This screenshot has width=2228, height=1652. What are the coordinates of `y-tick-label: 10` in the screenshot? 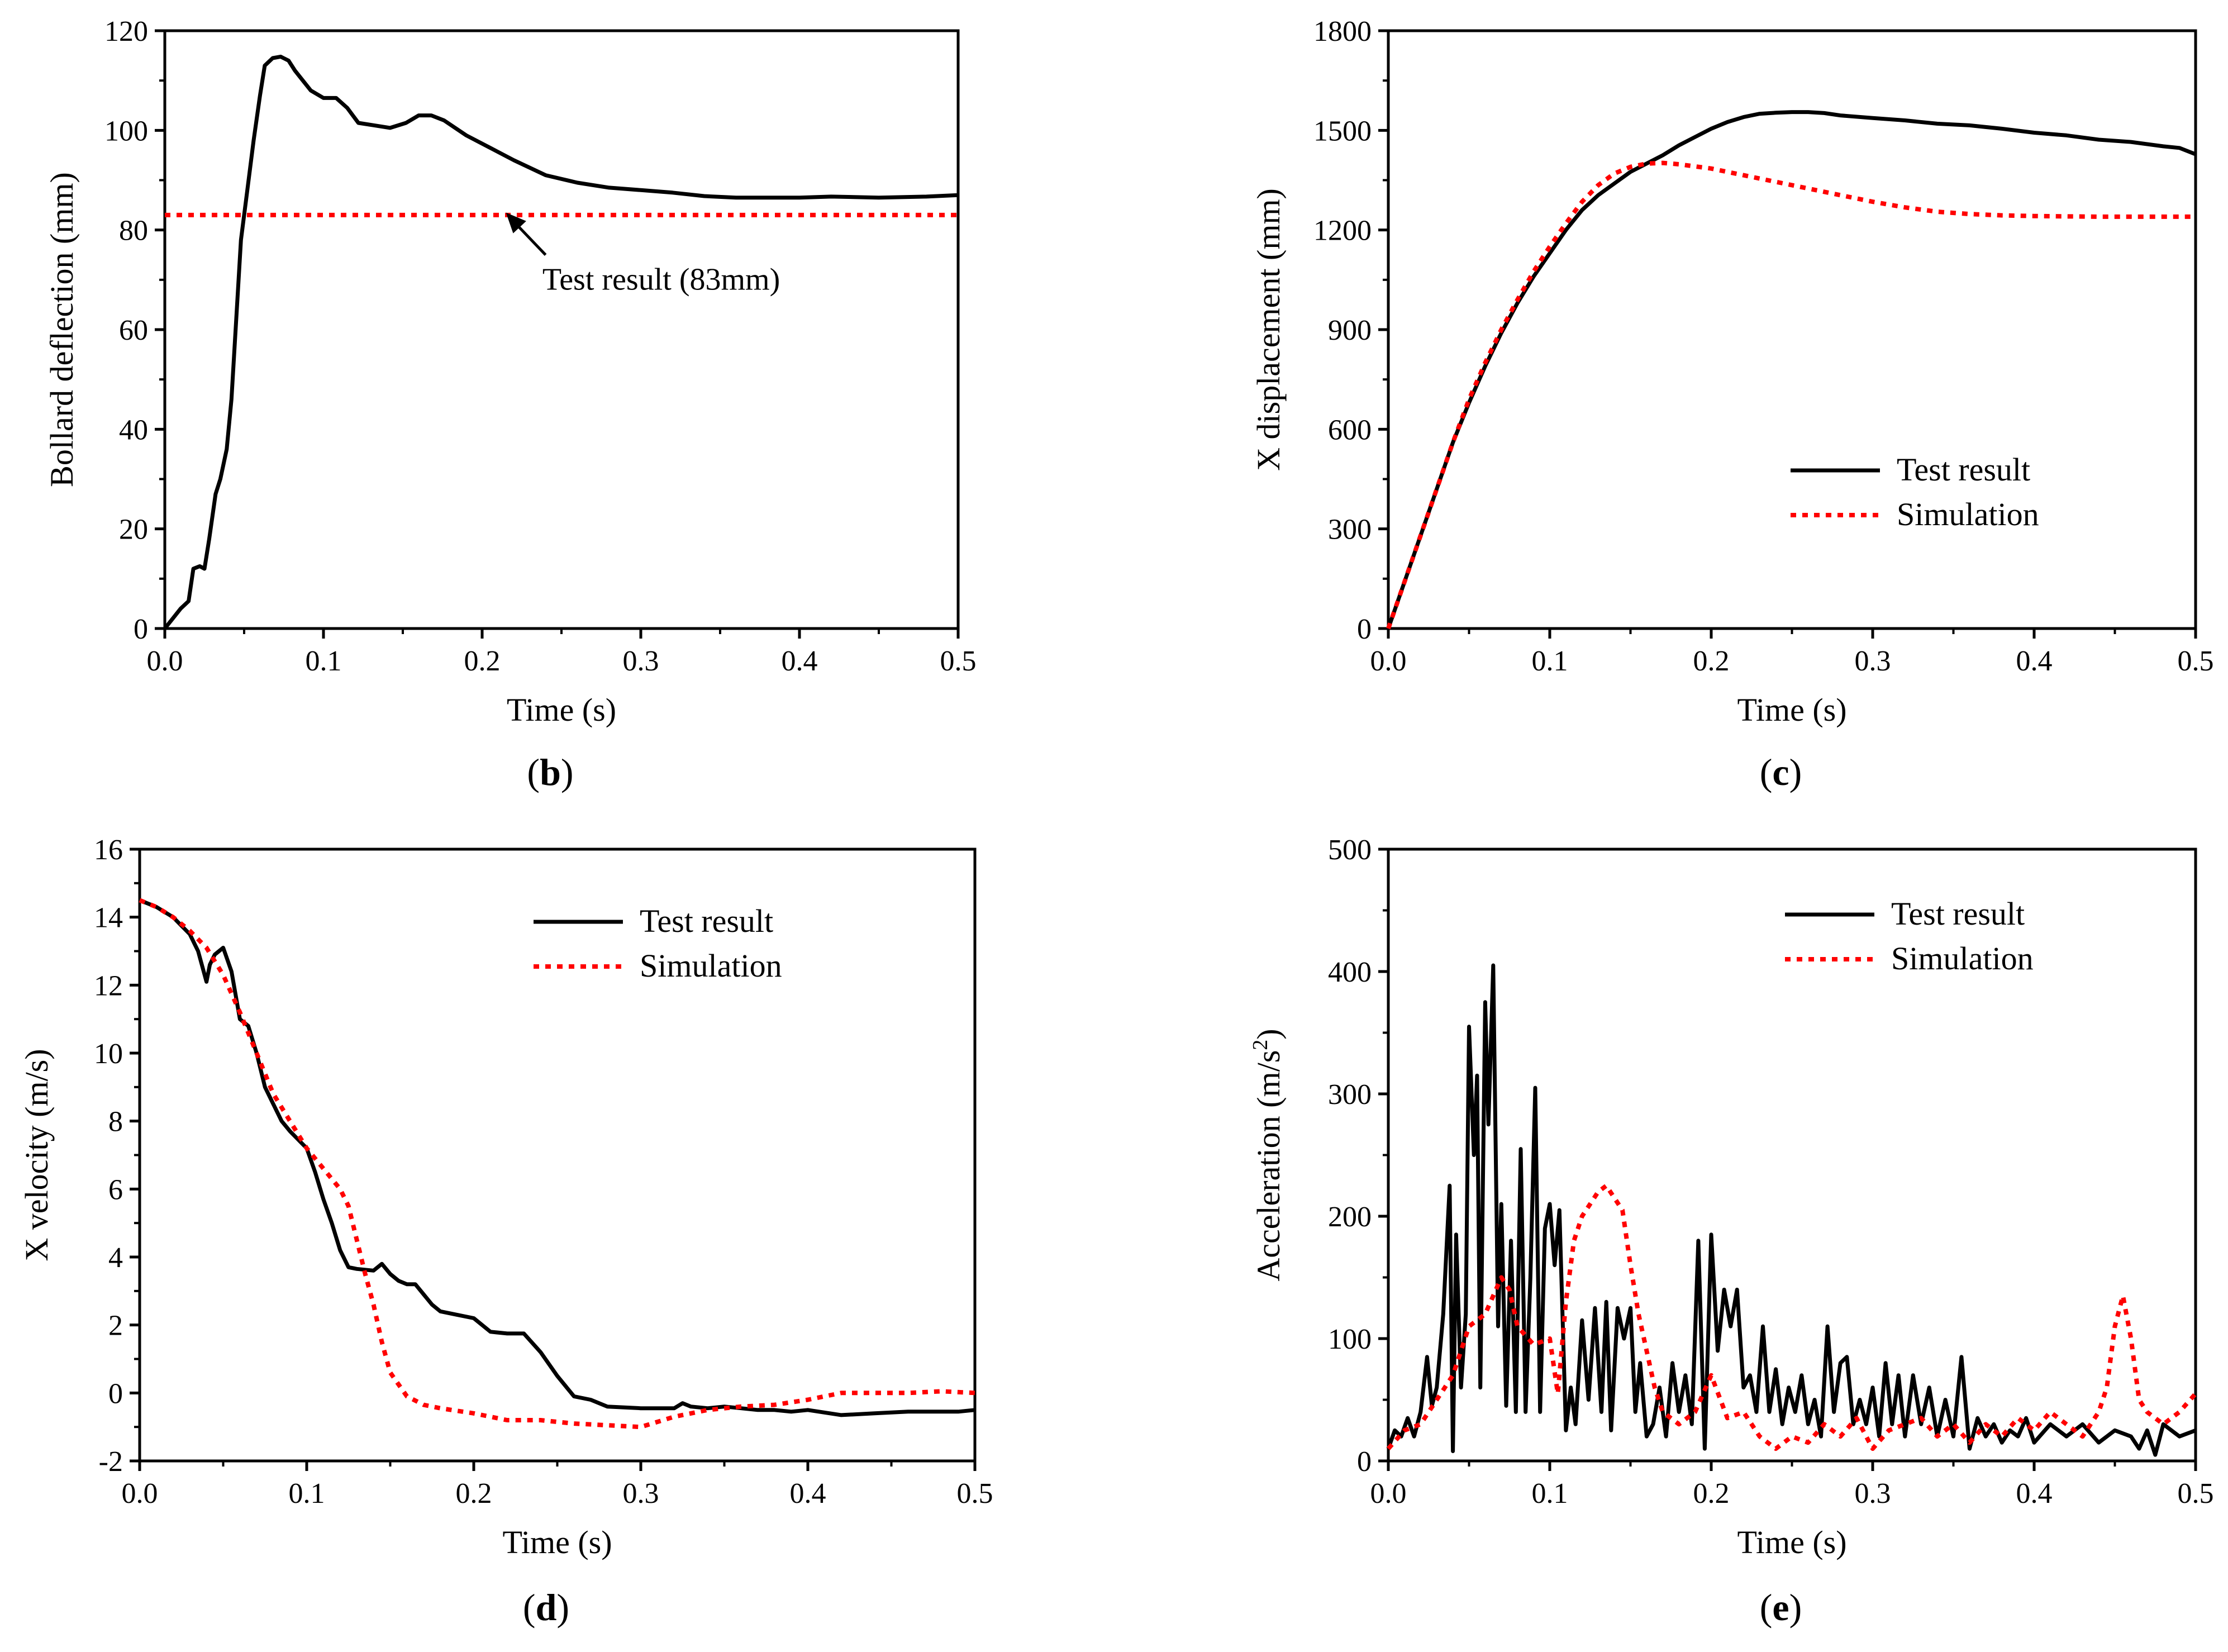 It's located at (108, 1054).